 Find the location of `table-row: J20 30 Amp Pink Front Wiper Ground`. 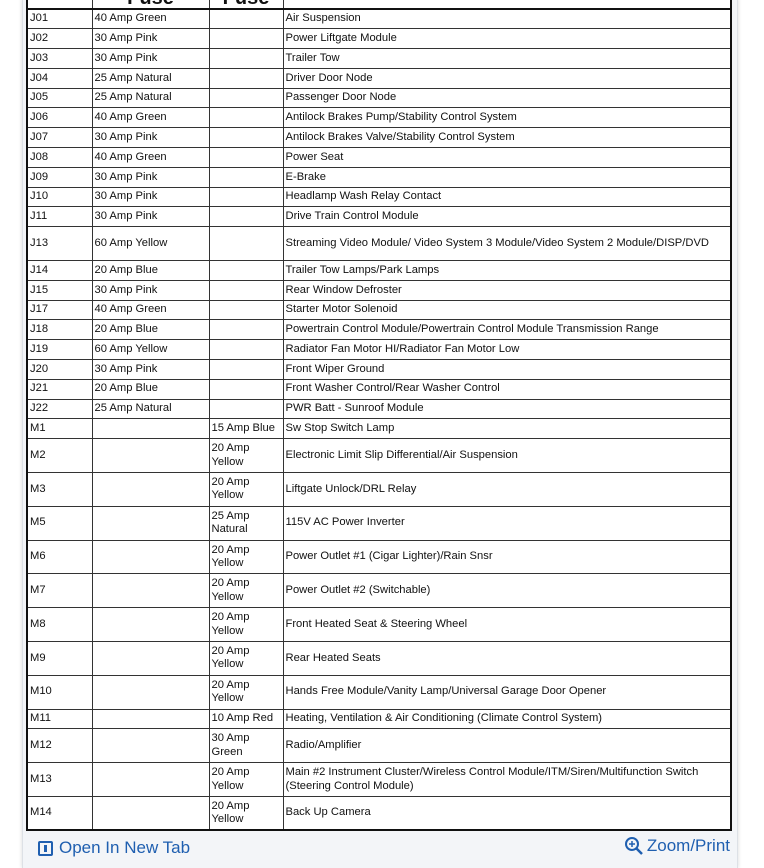

table-row: J20 30 Amp Pink Front Wiper Ground is located at coordinates (379, 369).